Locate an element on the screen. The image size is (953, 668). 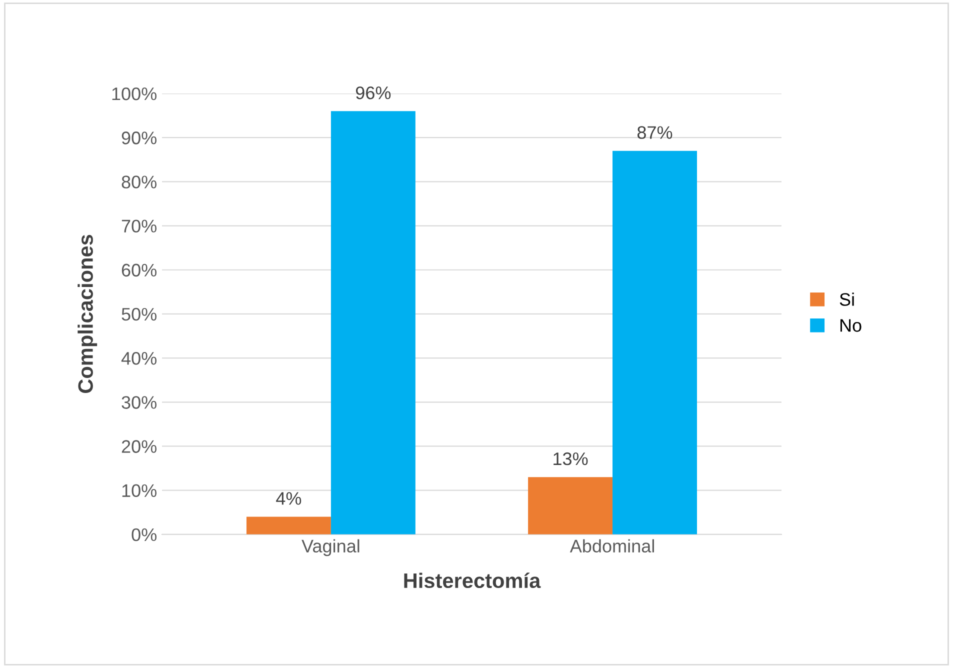
y-tick-label: 20% is located at coordinates (139, 446).